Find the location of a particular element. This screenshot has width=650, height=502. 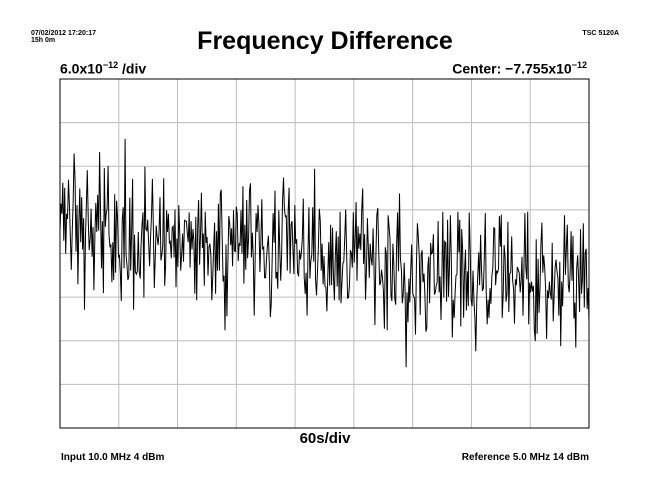

center-exponent: −12 is located at coordinates (579, 65).